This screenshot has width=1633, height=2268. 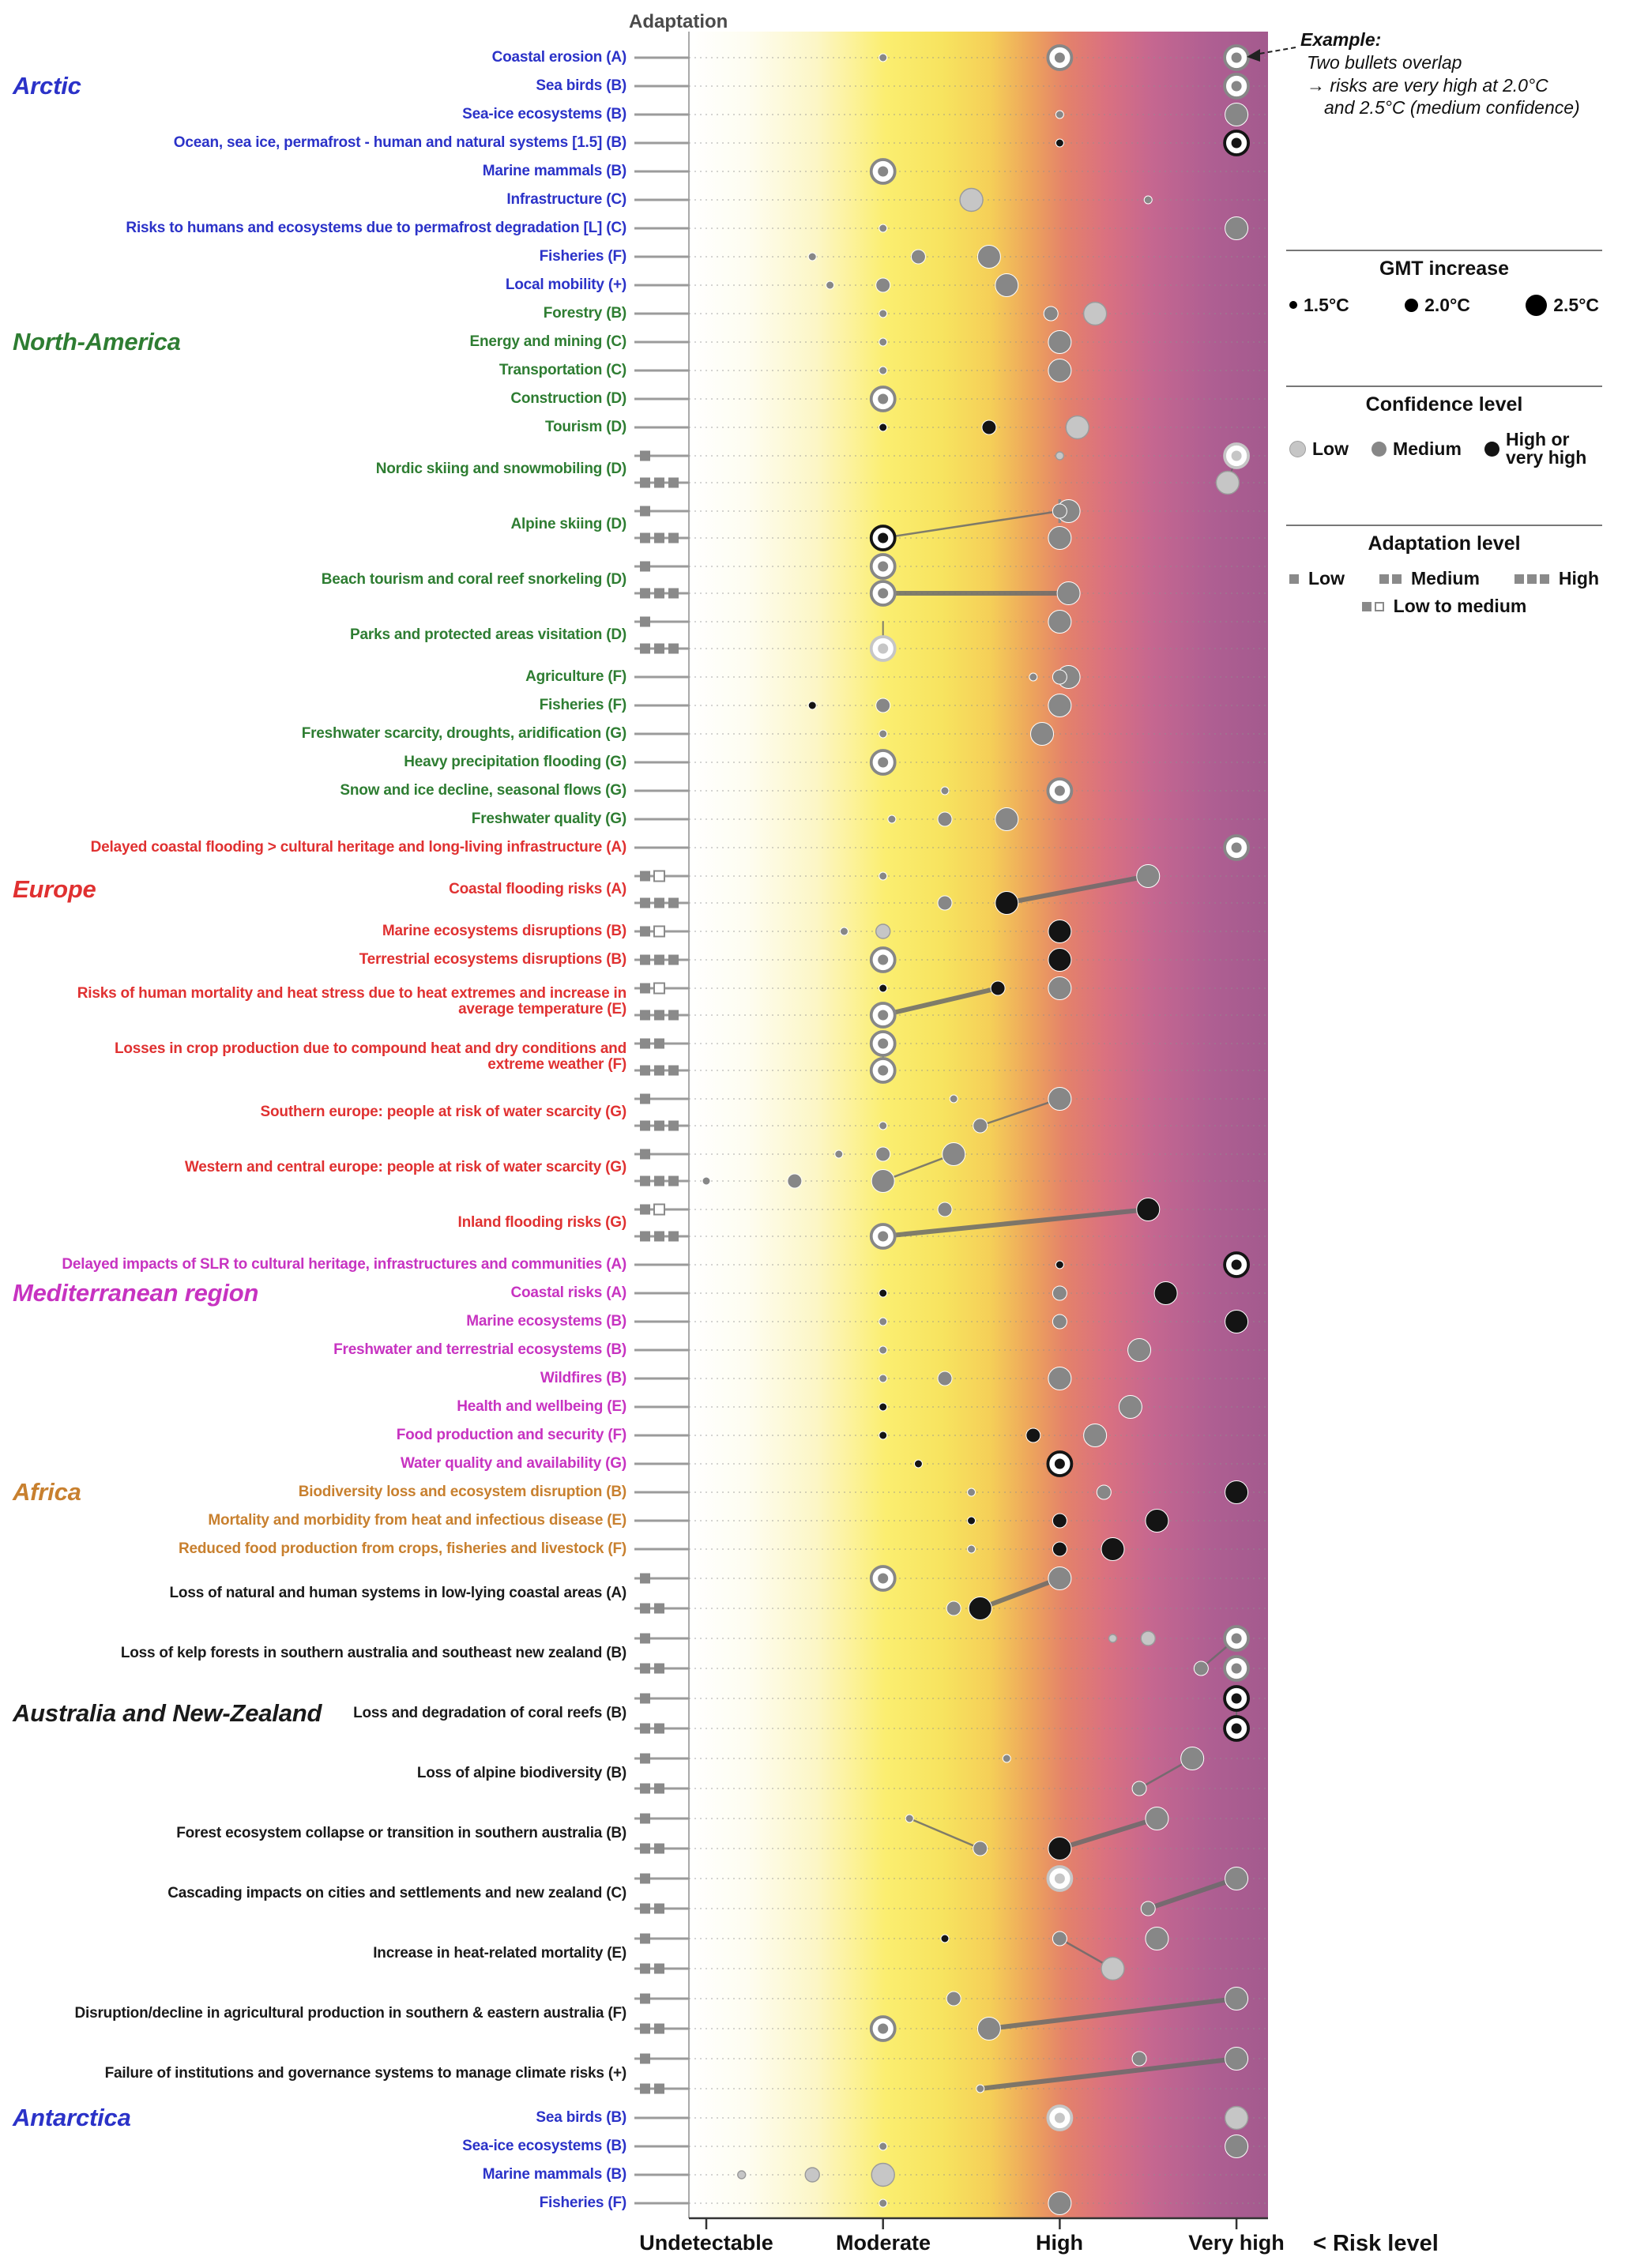 What do you see at coordinates (1429, 578) in the screenshot?
I see `legend-adaptation-medium: Medium` at bounding box center [1429, 578].